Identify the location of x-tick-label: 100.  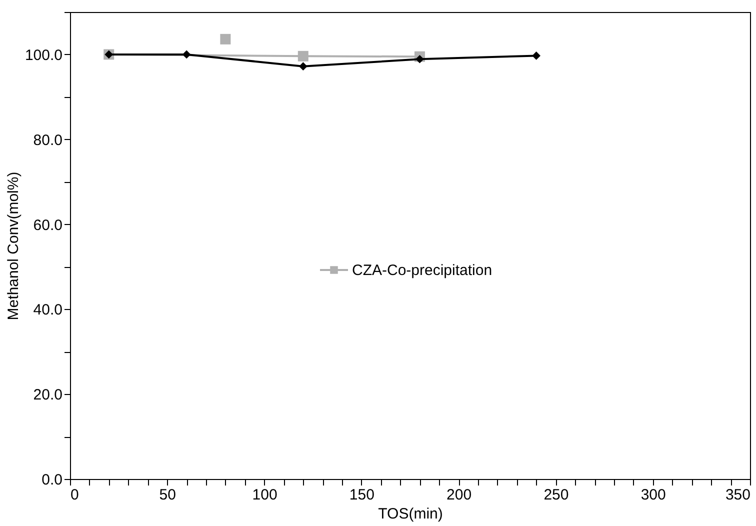
(265, 495).